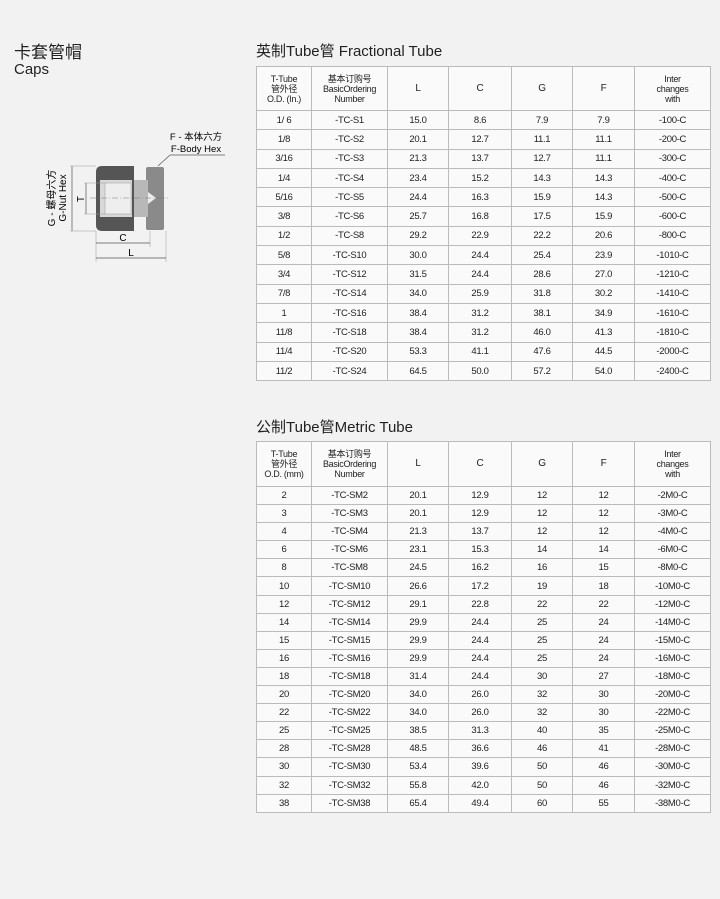 The height and width of the screenshot is (899, 720). What do you see at coordinates (483, 178) in the screenshot?
I see `table-row: 1/4 -TC-S4 23.4 15.2 14.3 14.3 -400-C` at bounding box center [483, 178].